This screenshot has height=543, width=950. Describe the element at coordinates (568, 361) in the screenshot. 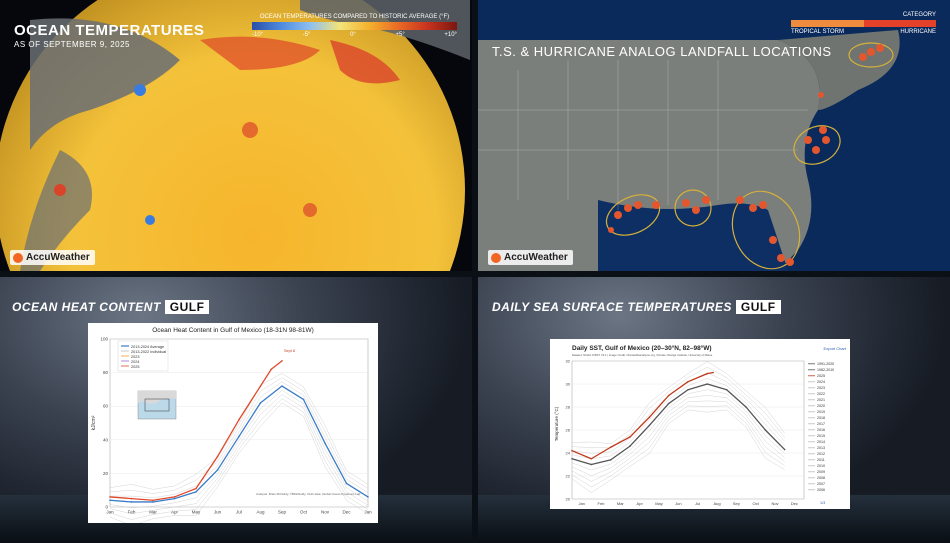

I see `y-tick-label: 32` at that location.